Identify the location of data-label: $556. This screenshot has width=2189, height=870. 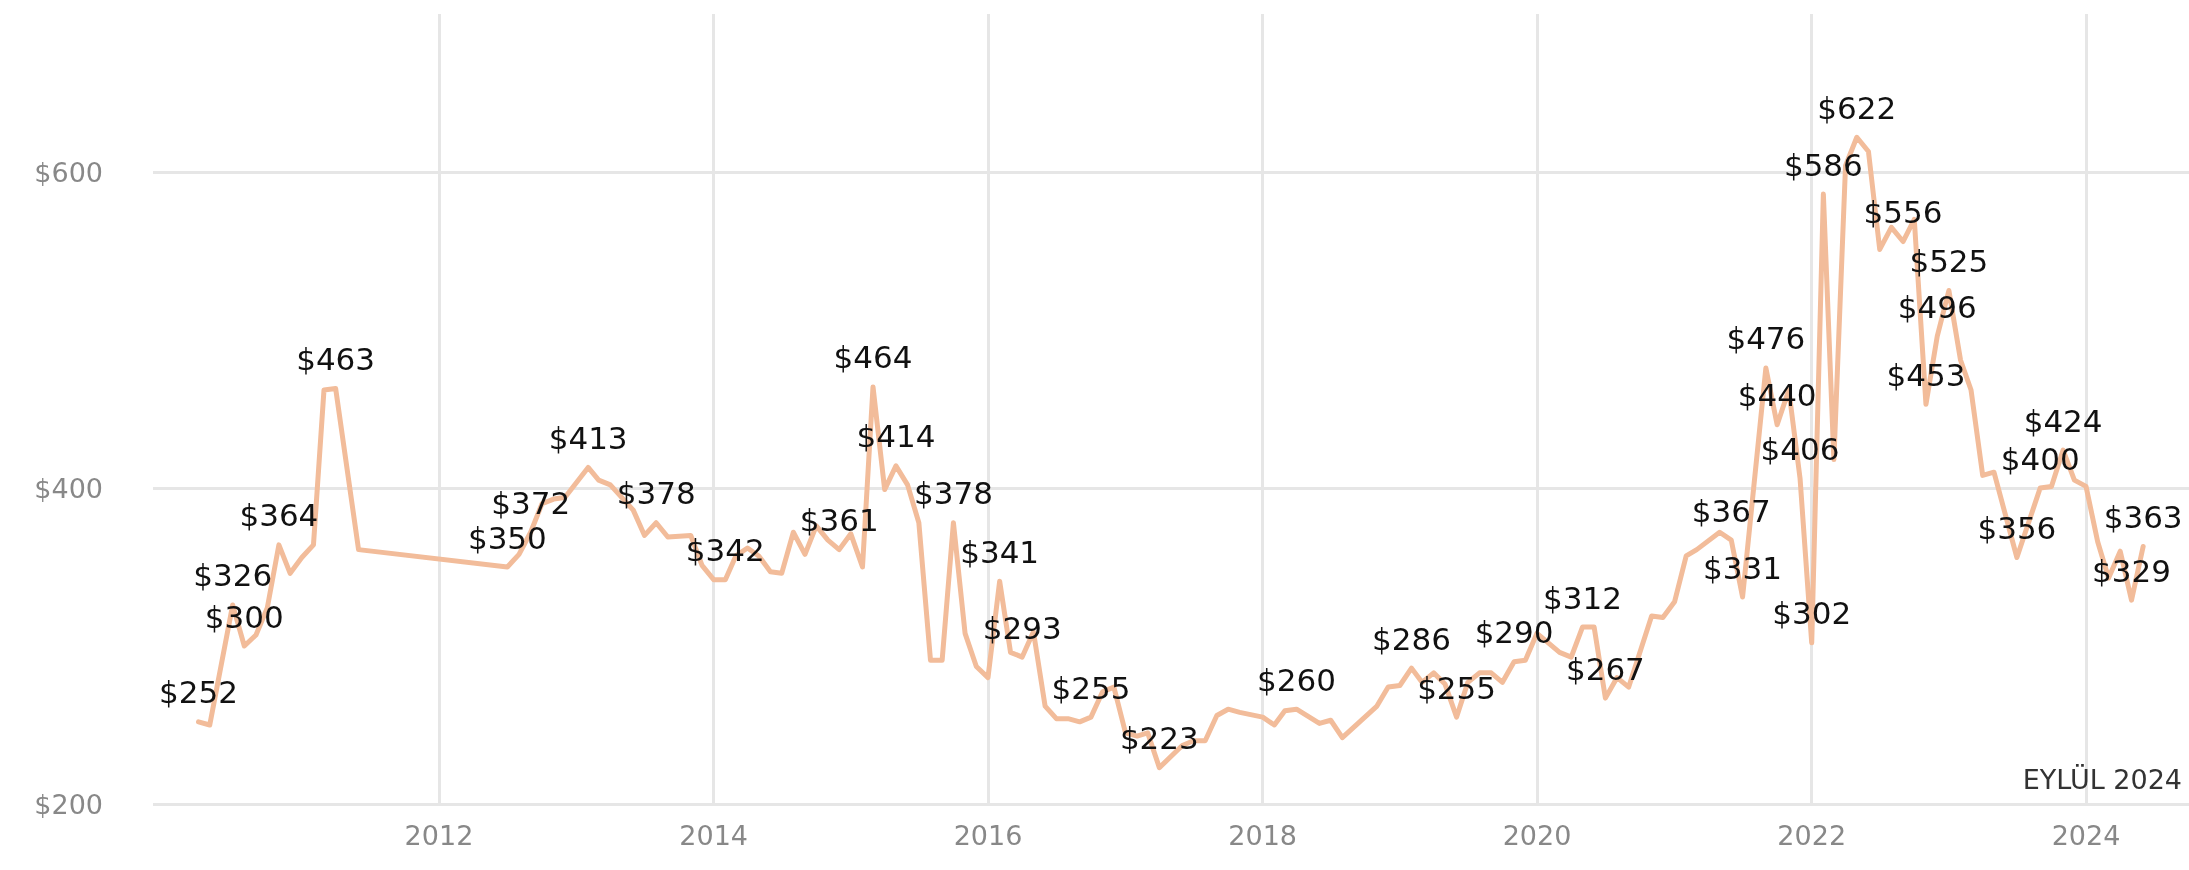
(1903, 212).